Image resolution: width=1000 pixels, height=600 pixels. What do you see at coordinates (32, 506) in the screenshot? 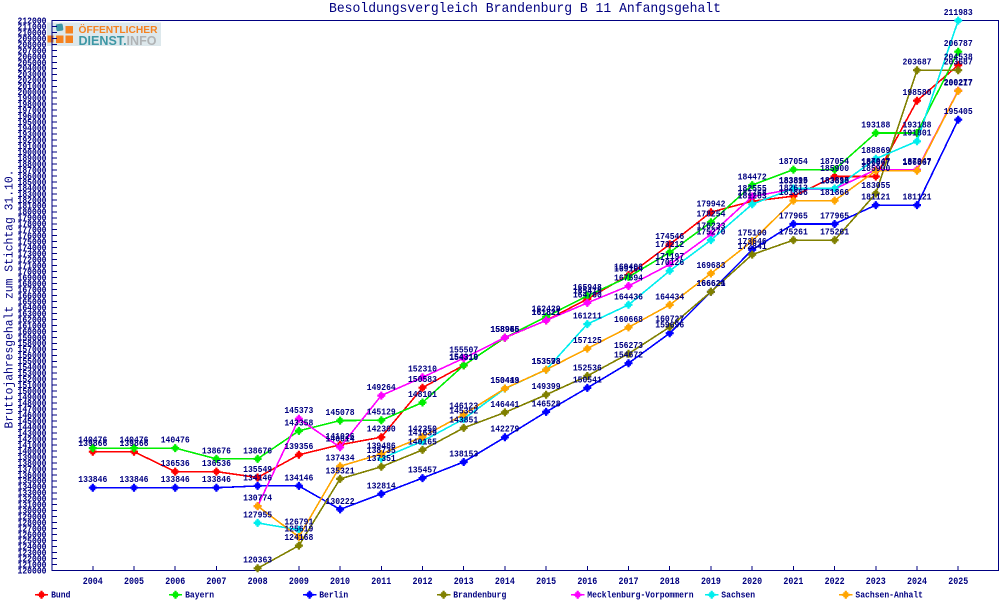
I see `svg-text: 131000` at bounding box center [32, 506].